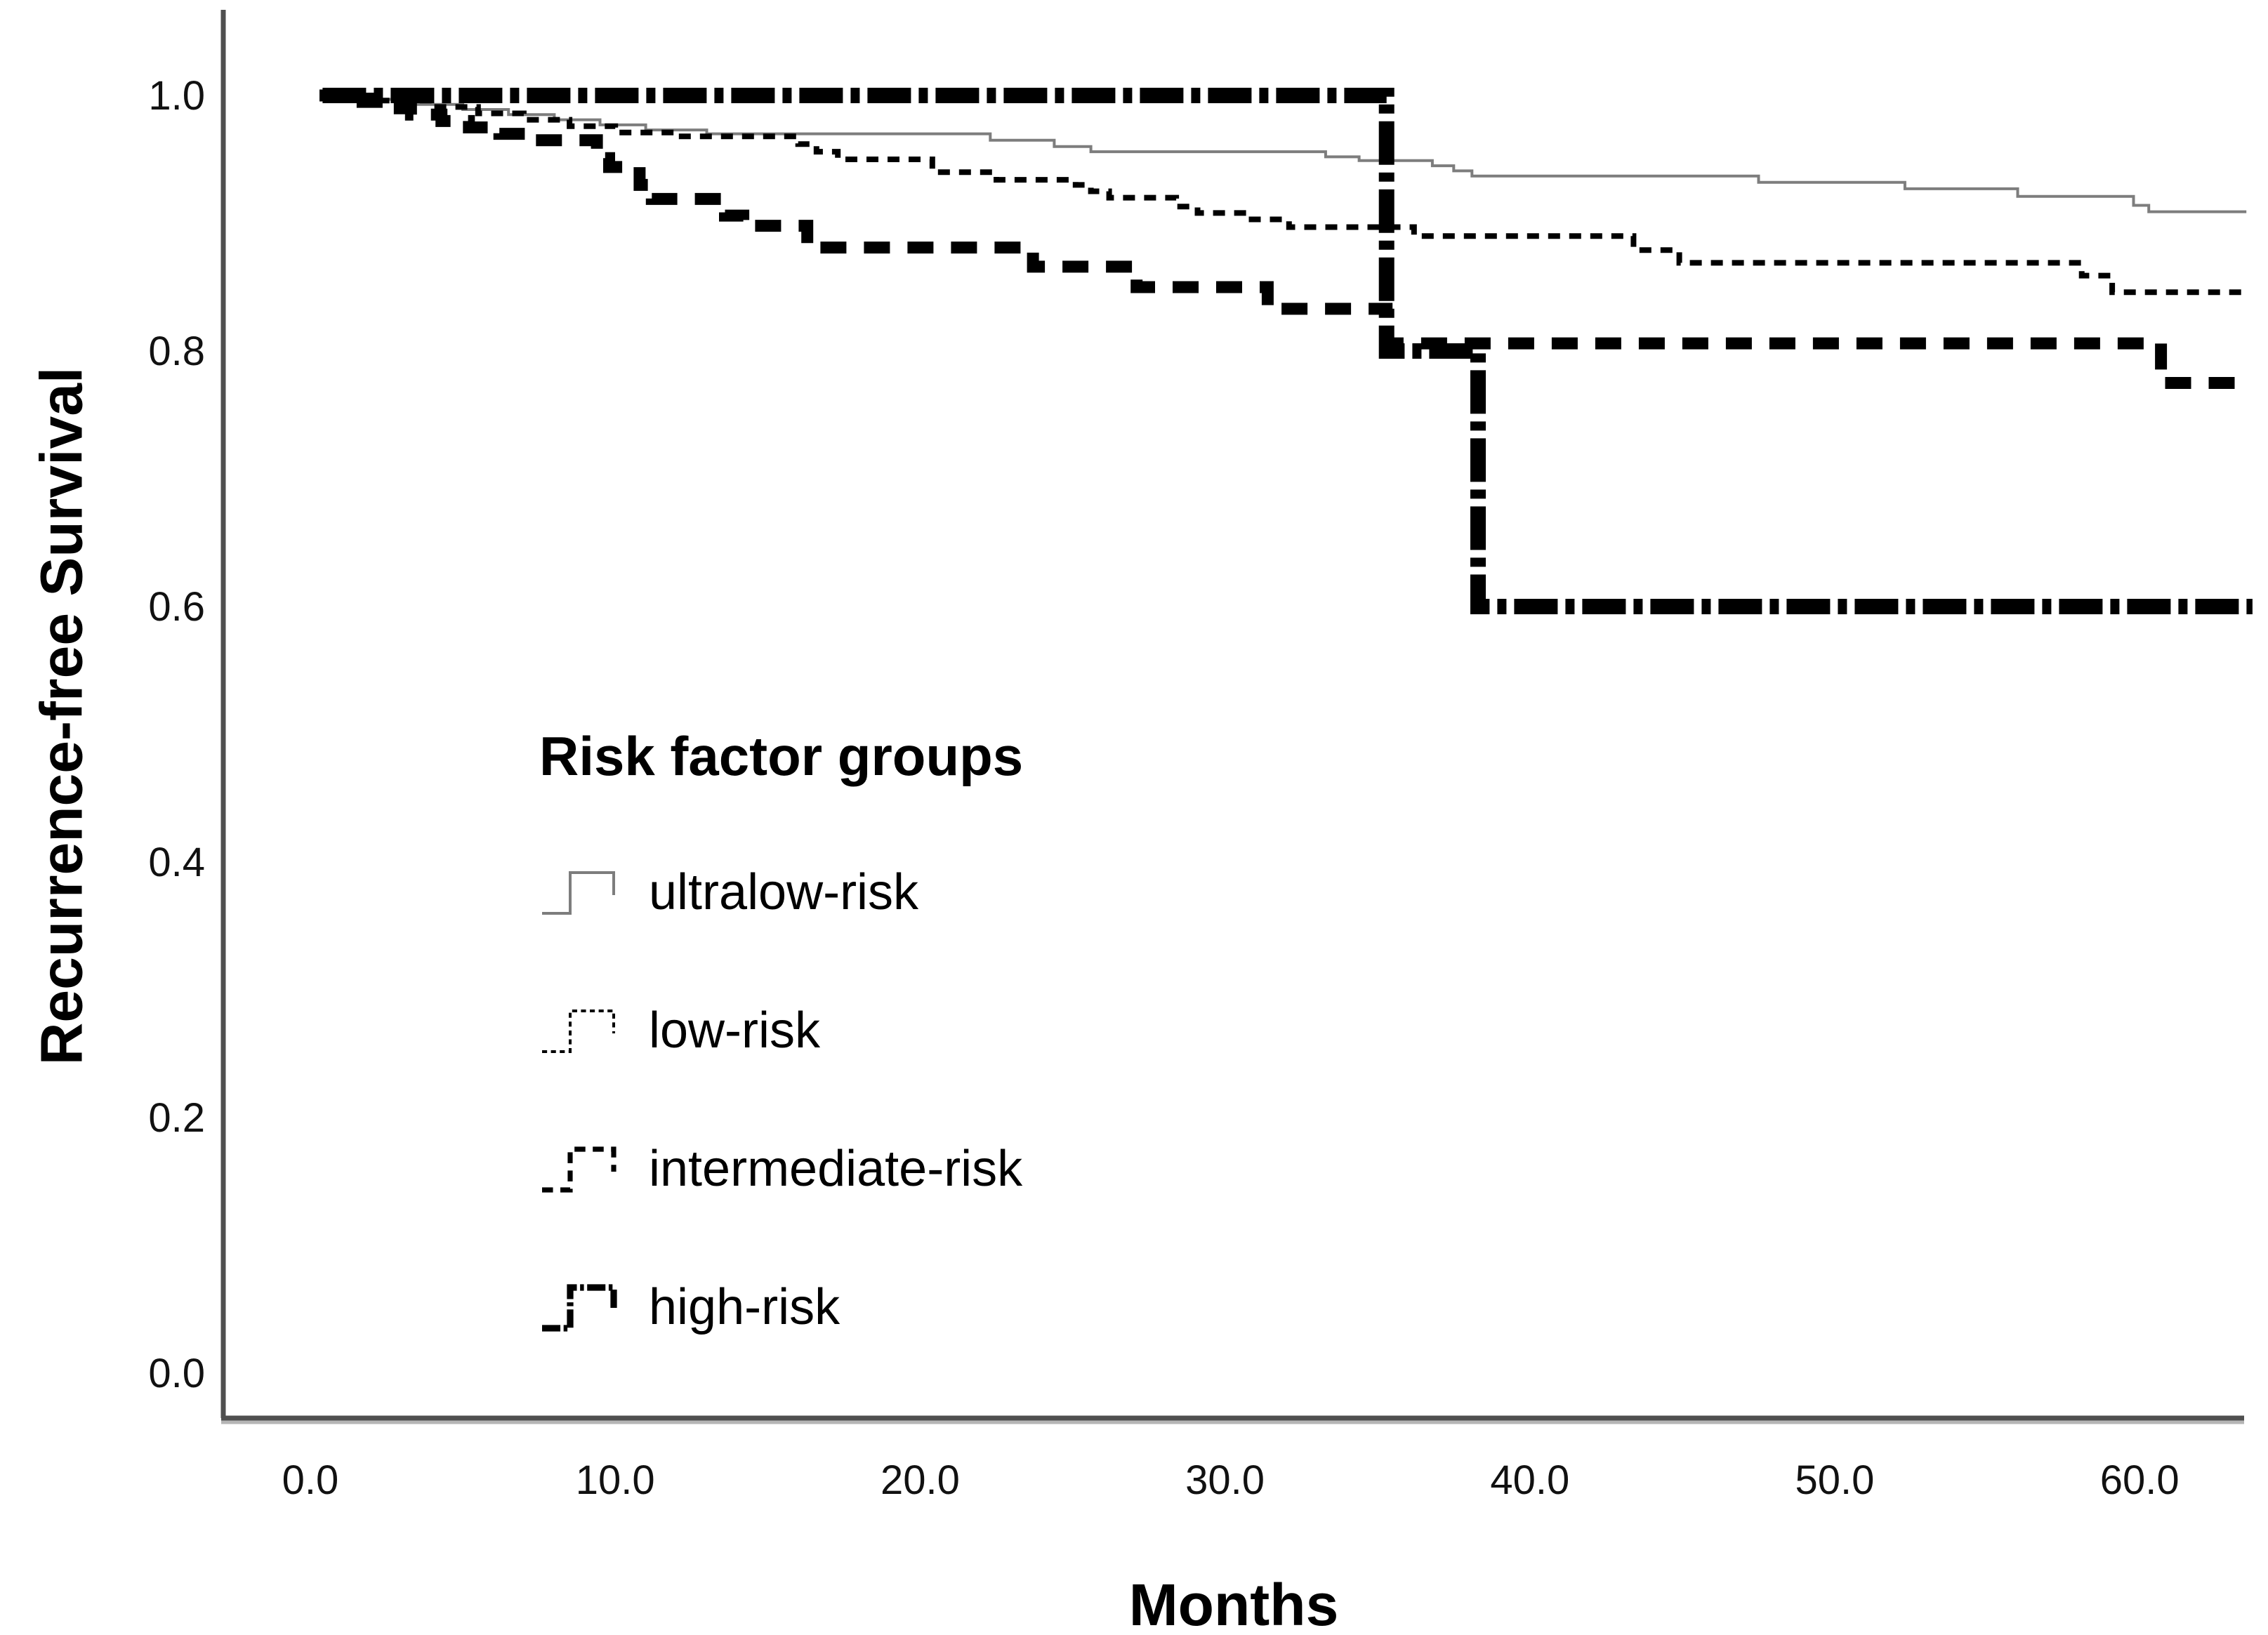 Image resolution: width=2268 pixels, height=1635 pixels. Describe the element at coordinates (784, 892) in the screenshot. I see `legend-label-ultralow: ultralow-risk` at that location.